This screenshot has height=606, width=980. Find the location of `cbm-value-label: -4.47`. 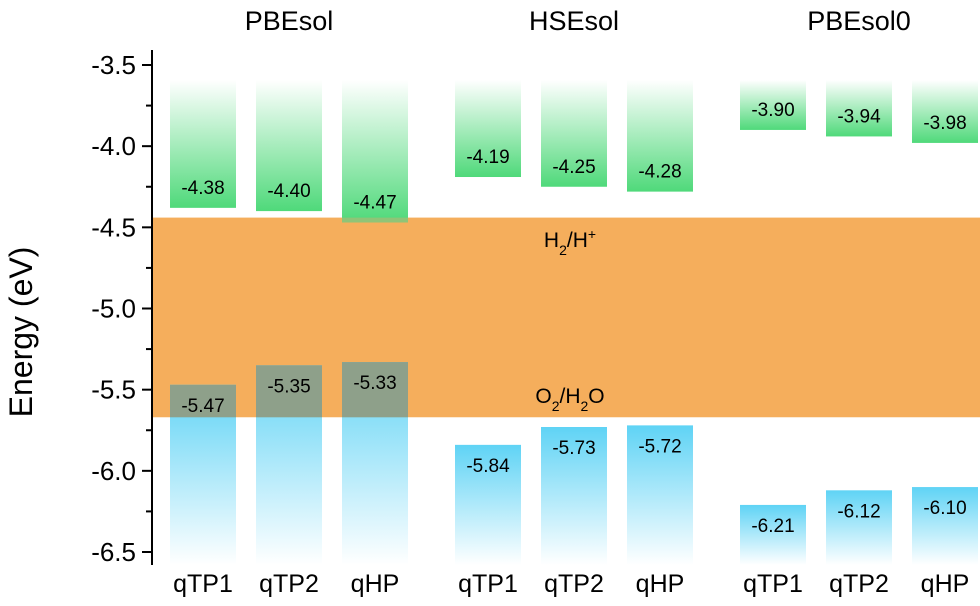

cbm-value-label: -4.47 is located at coordinates (374, 202).